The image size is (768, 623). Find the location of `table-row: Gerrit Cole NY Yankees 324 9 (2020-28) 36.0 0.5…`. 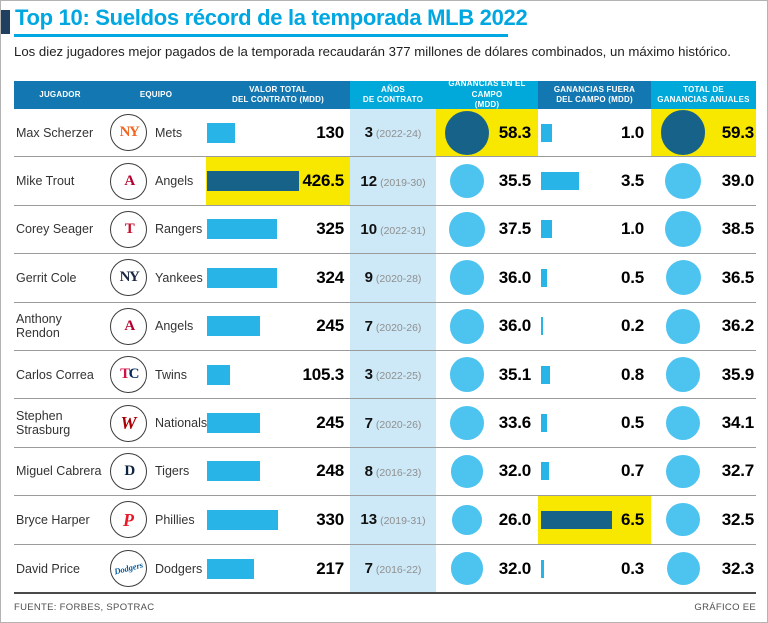

table-row: Gerrit Cole NY Yankees 324 9 (2020-28) 36.0 0.5… is located at coordinates (385, 278).